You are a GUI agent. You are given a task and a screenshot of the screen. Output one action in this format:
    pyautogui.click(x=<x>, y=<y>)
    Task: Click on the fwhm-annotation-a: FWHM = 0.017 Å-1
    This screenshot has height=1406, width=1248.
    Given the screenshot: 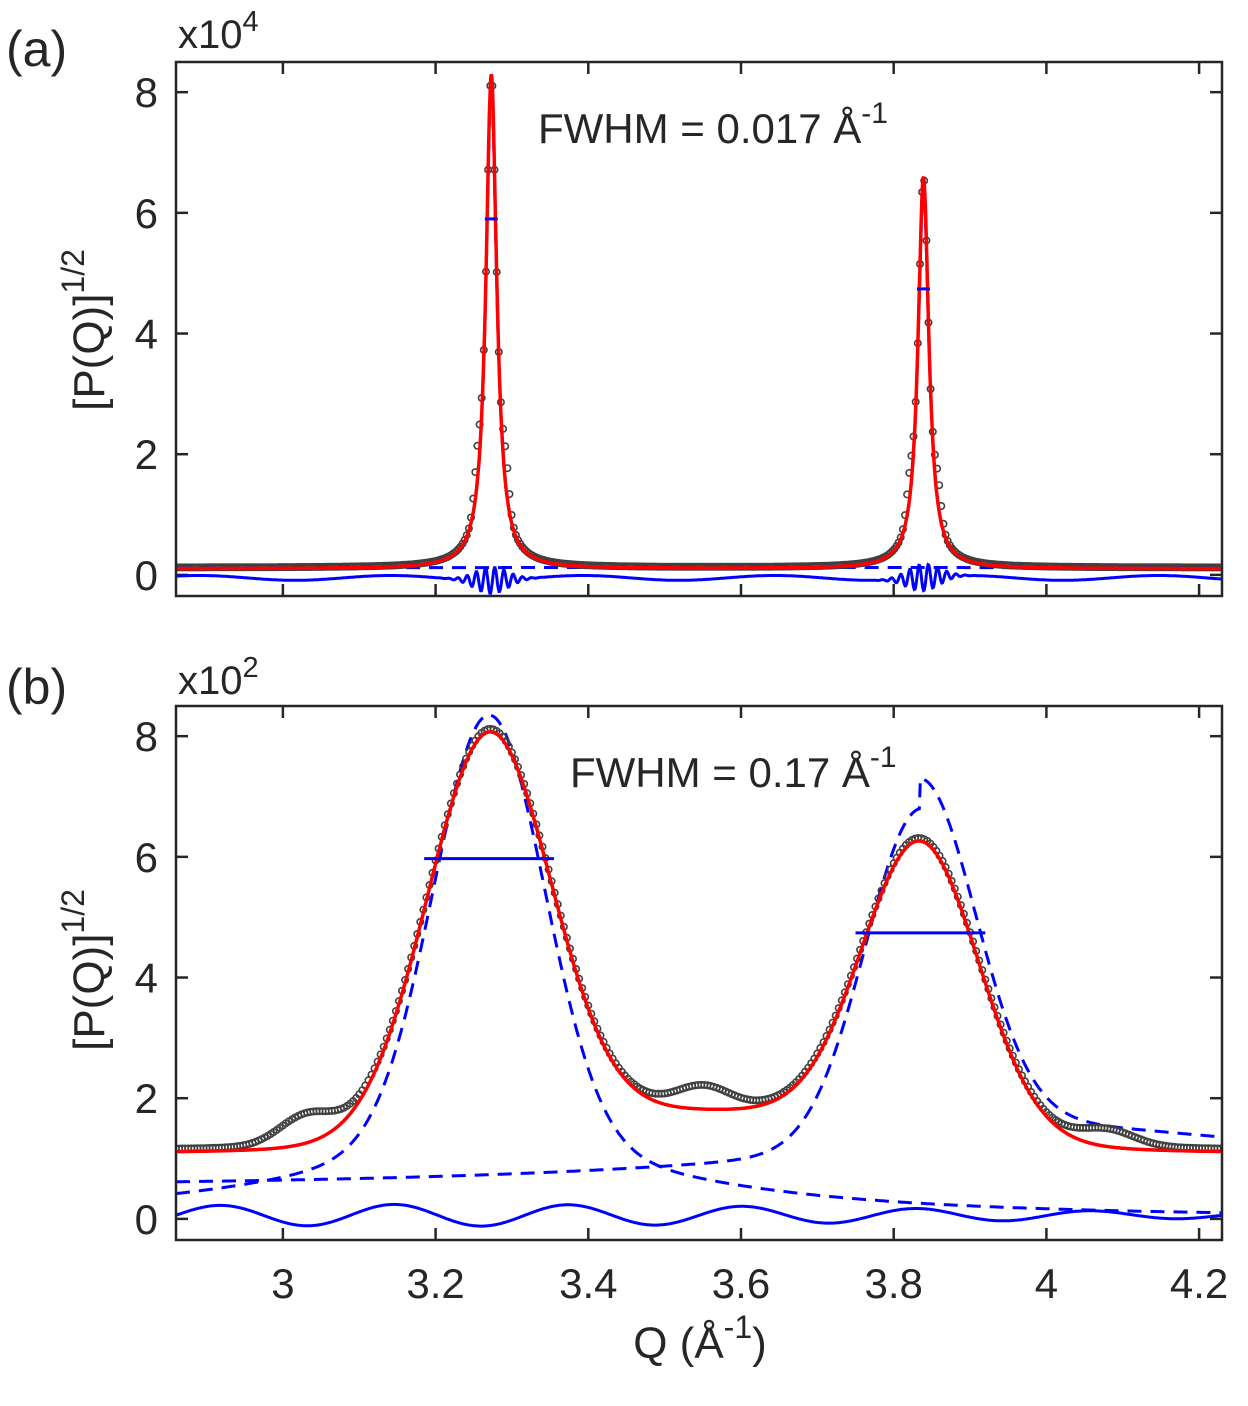 What is the action you would take?
    pyautogui.click(x=713, y=124)
    